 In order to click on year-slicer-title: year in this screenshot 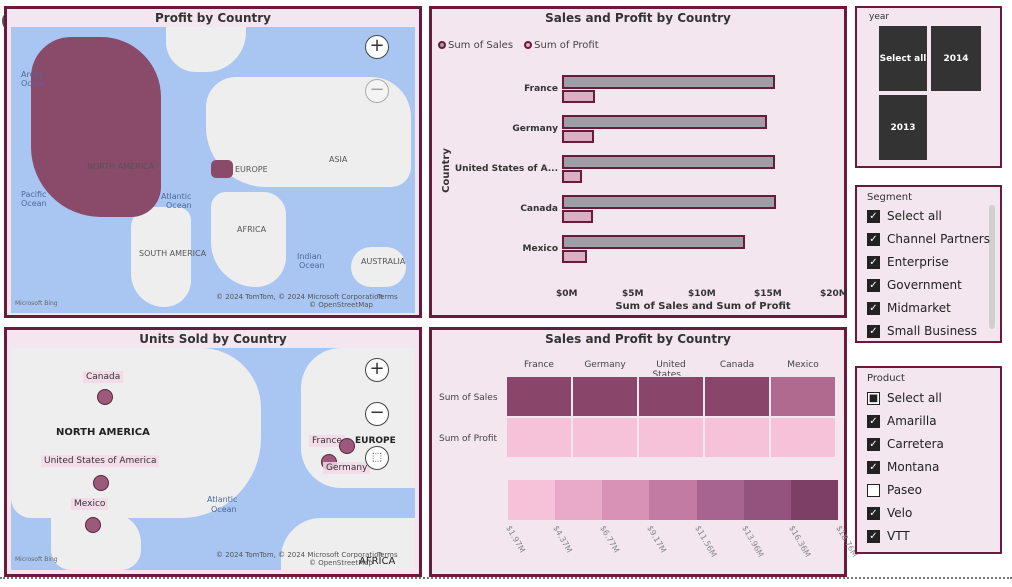, I will do `click(879, 17)`.